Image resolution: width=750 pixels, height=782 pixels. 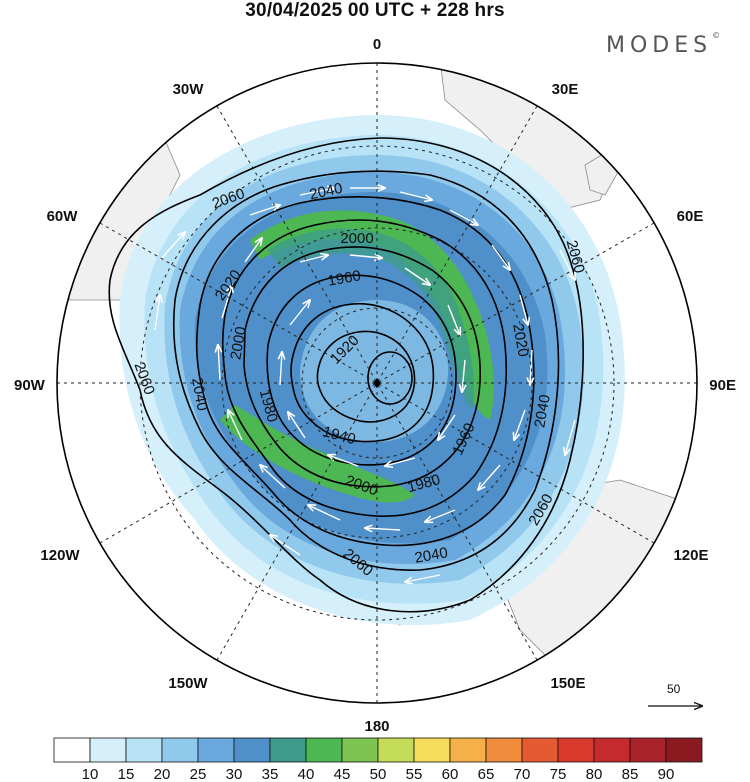 I want to click on colorbar-tick-label: 80, so click(x=594, y=774).